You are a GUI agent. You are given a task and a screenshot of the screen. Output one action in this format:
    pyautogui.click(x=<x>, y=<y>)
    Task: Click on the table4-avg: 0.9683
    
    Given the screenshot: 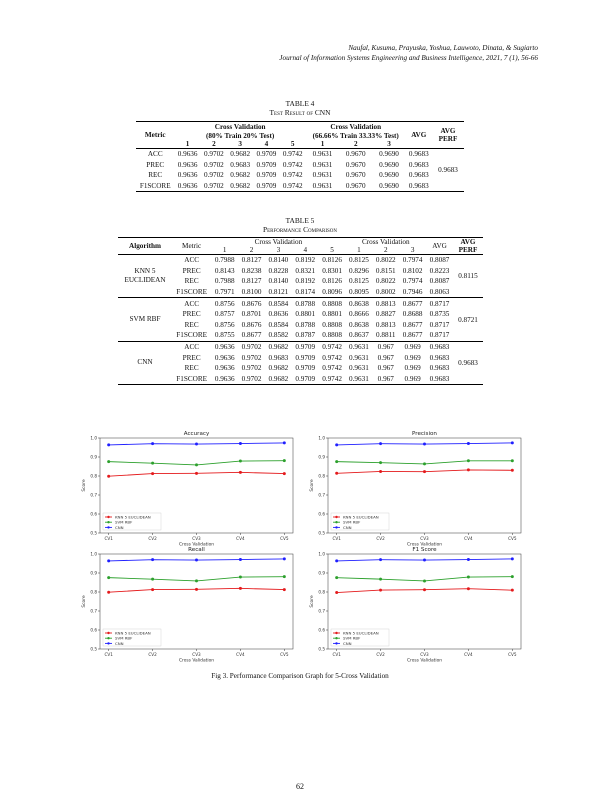 What is the action you would take?
    pyautogui.click(x=418, y=186)
    